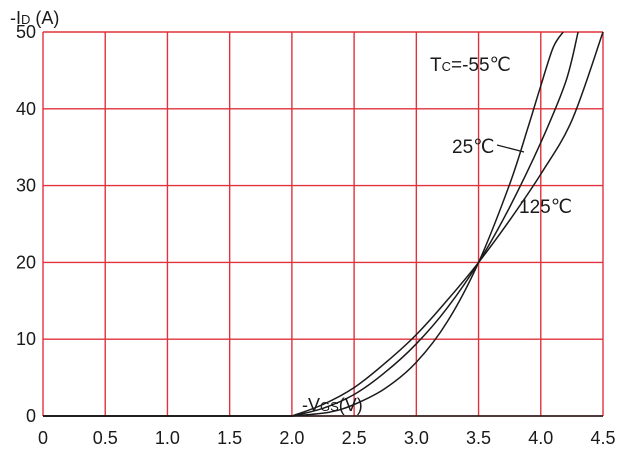  What do you see at coordinates (43, 438) in the screenshot?
I see `x-tick-label: 0` at bounding box center [43, 438].